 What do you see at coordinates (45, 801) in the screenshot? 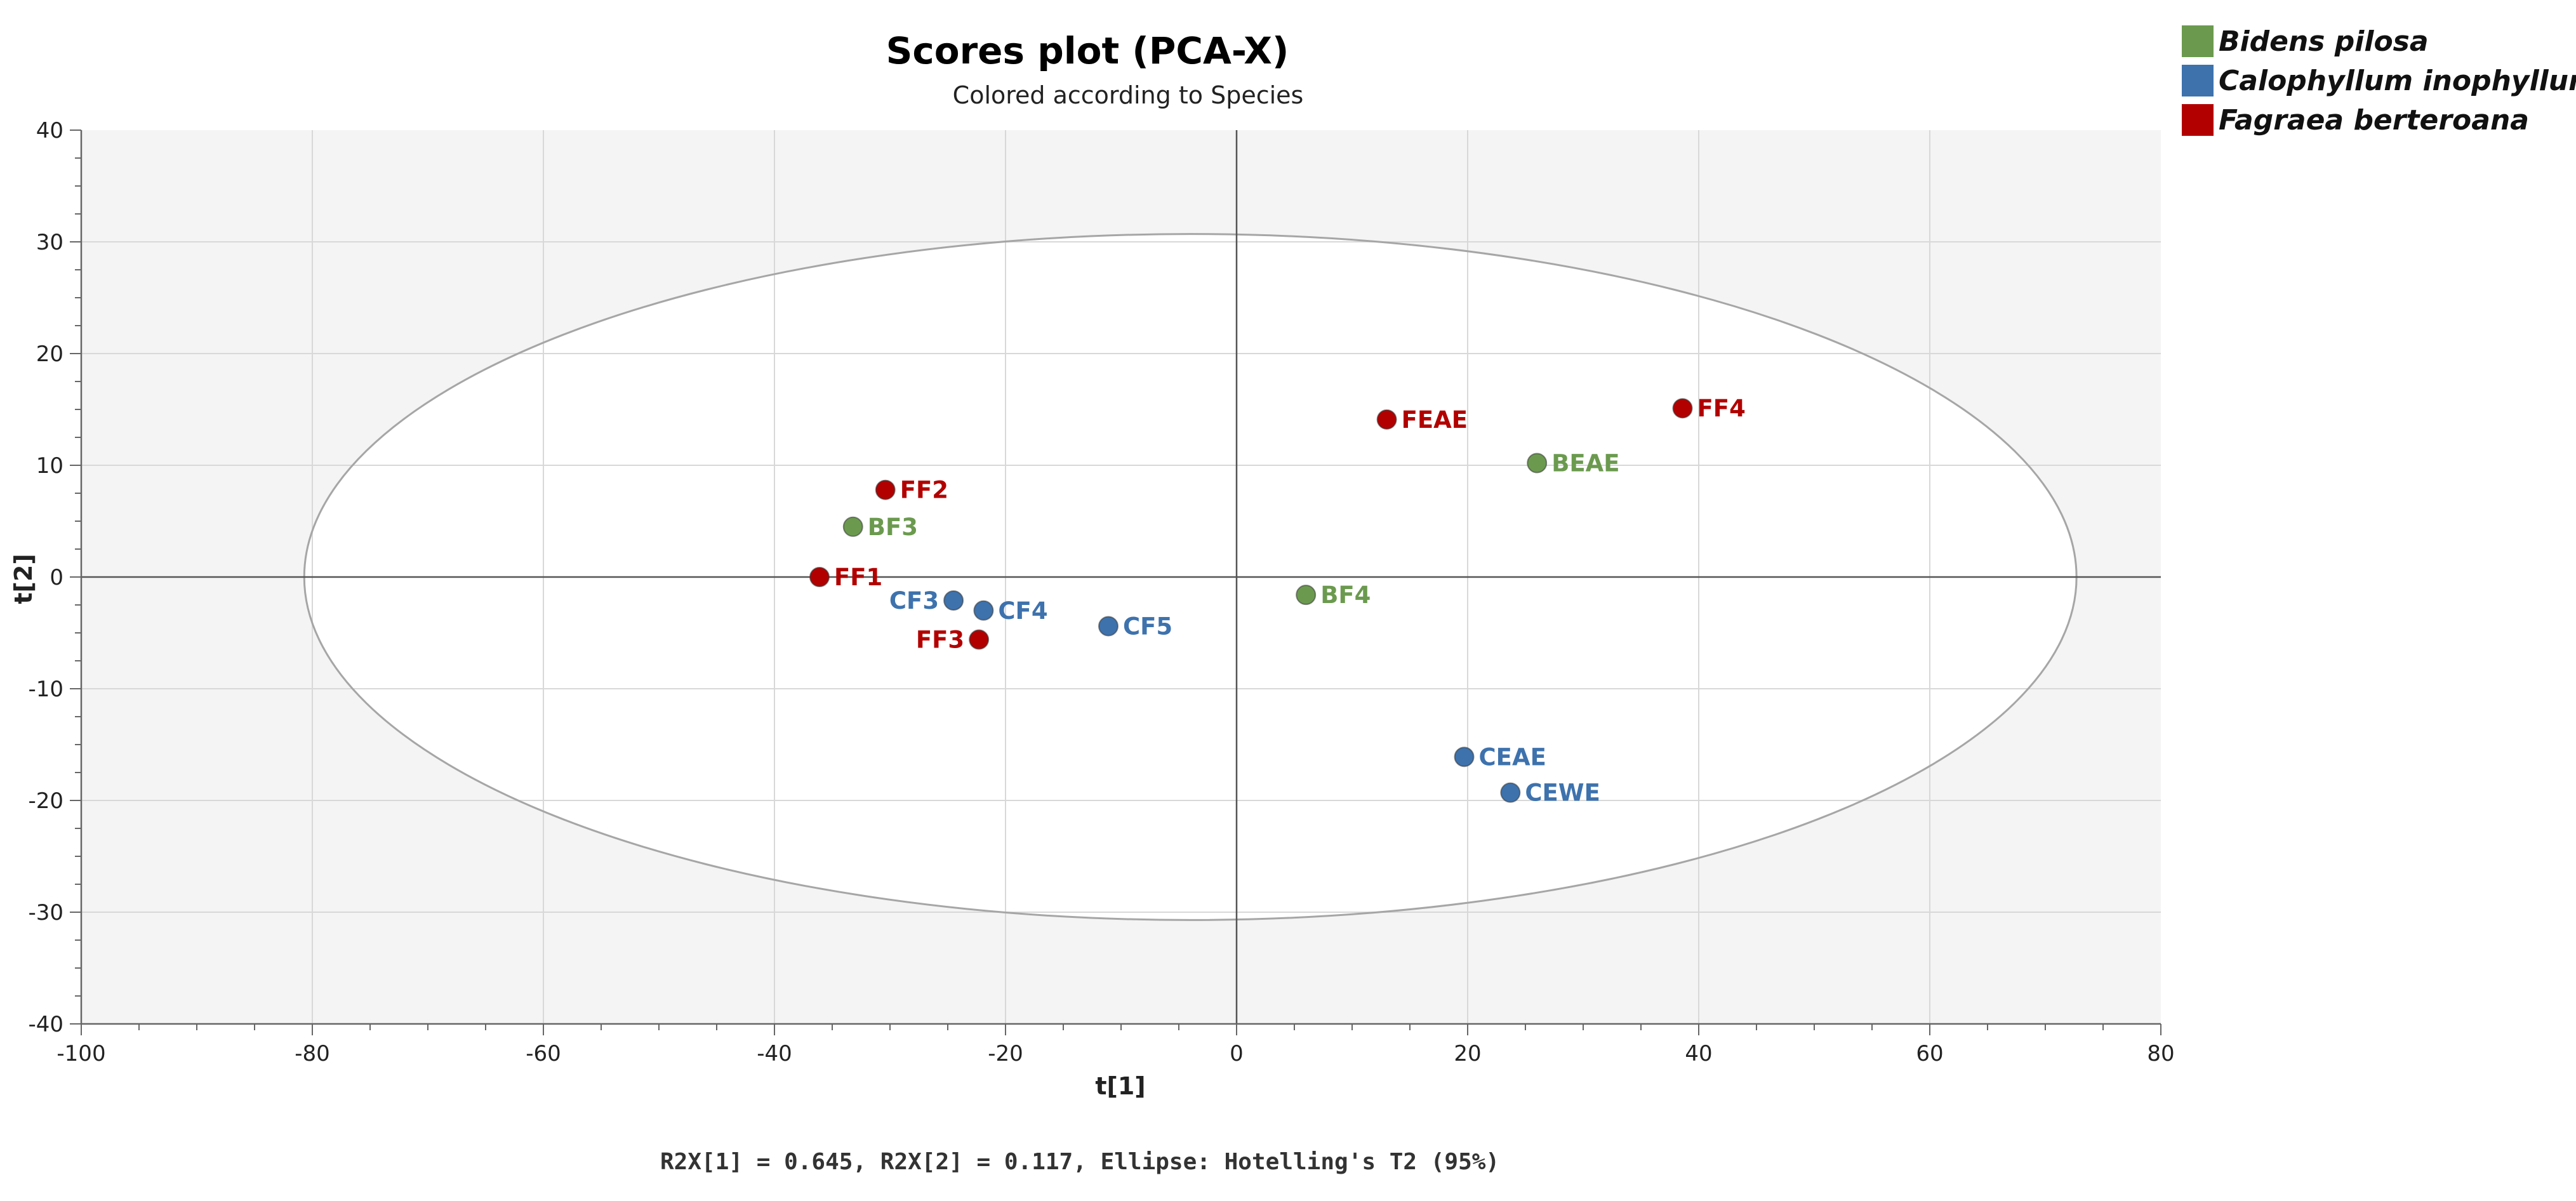
I see `y-tick-label: -20` at bounding box center [45, 801].